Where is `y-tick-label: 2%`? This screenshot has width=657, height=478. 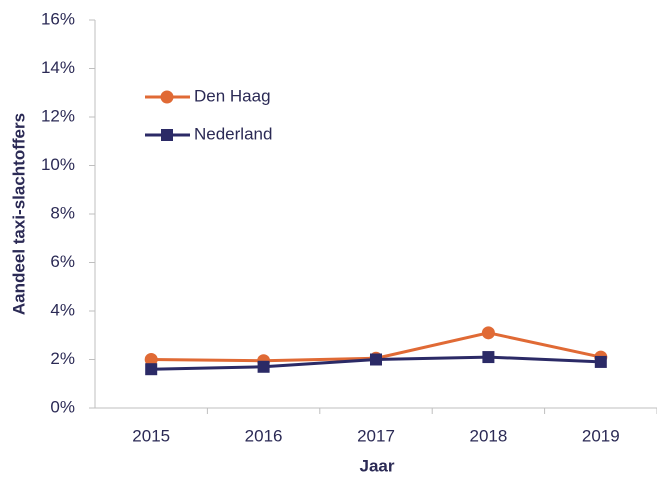
y-tick-label: 2% is located at coordinates (62, 358).